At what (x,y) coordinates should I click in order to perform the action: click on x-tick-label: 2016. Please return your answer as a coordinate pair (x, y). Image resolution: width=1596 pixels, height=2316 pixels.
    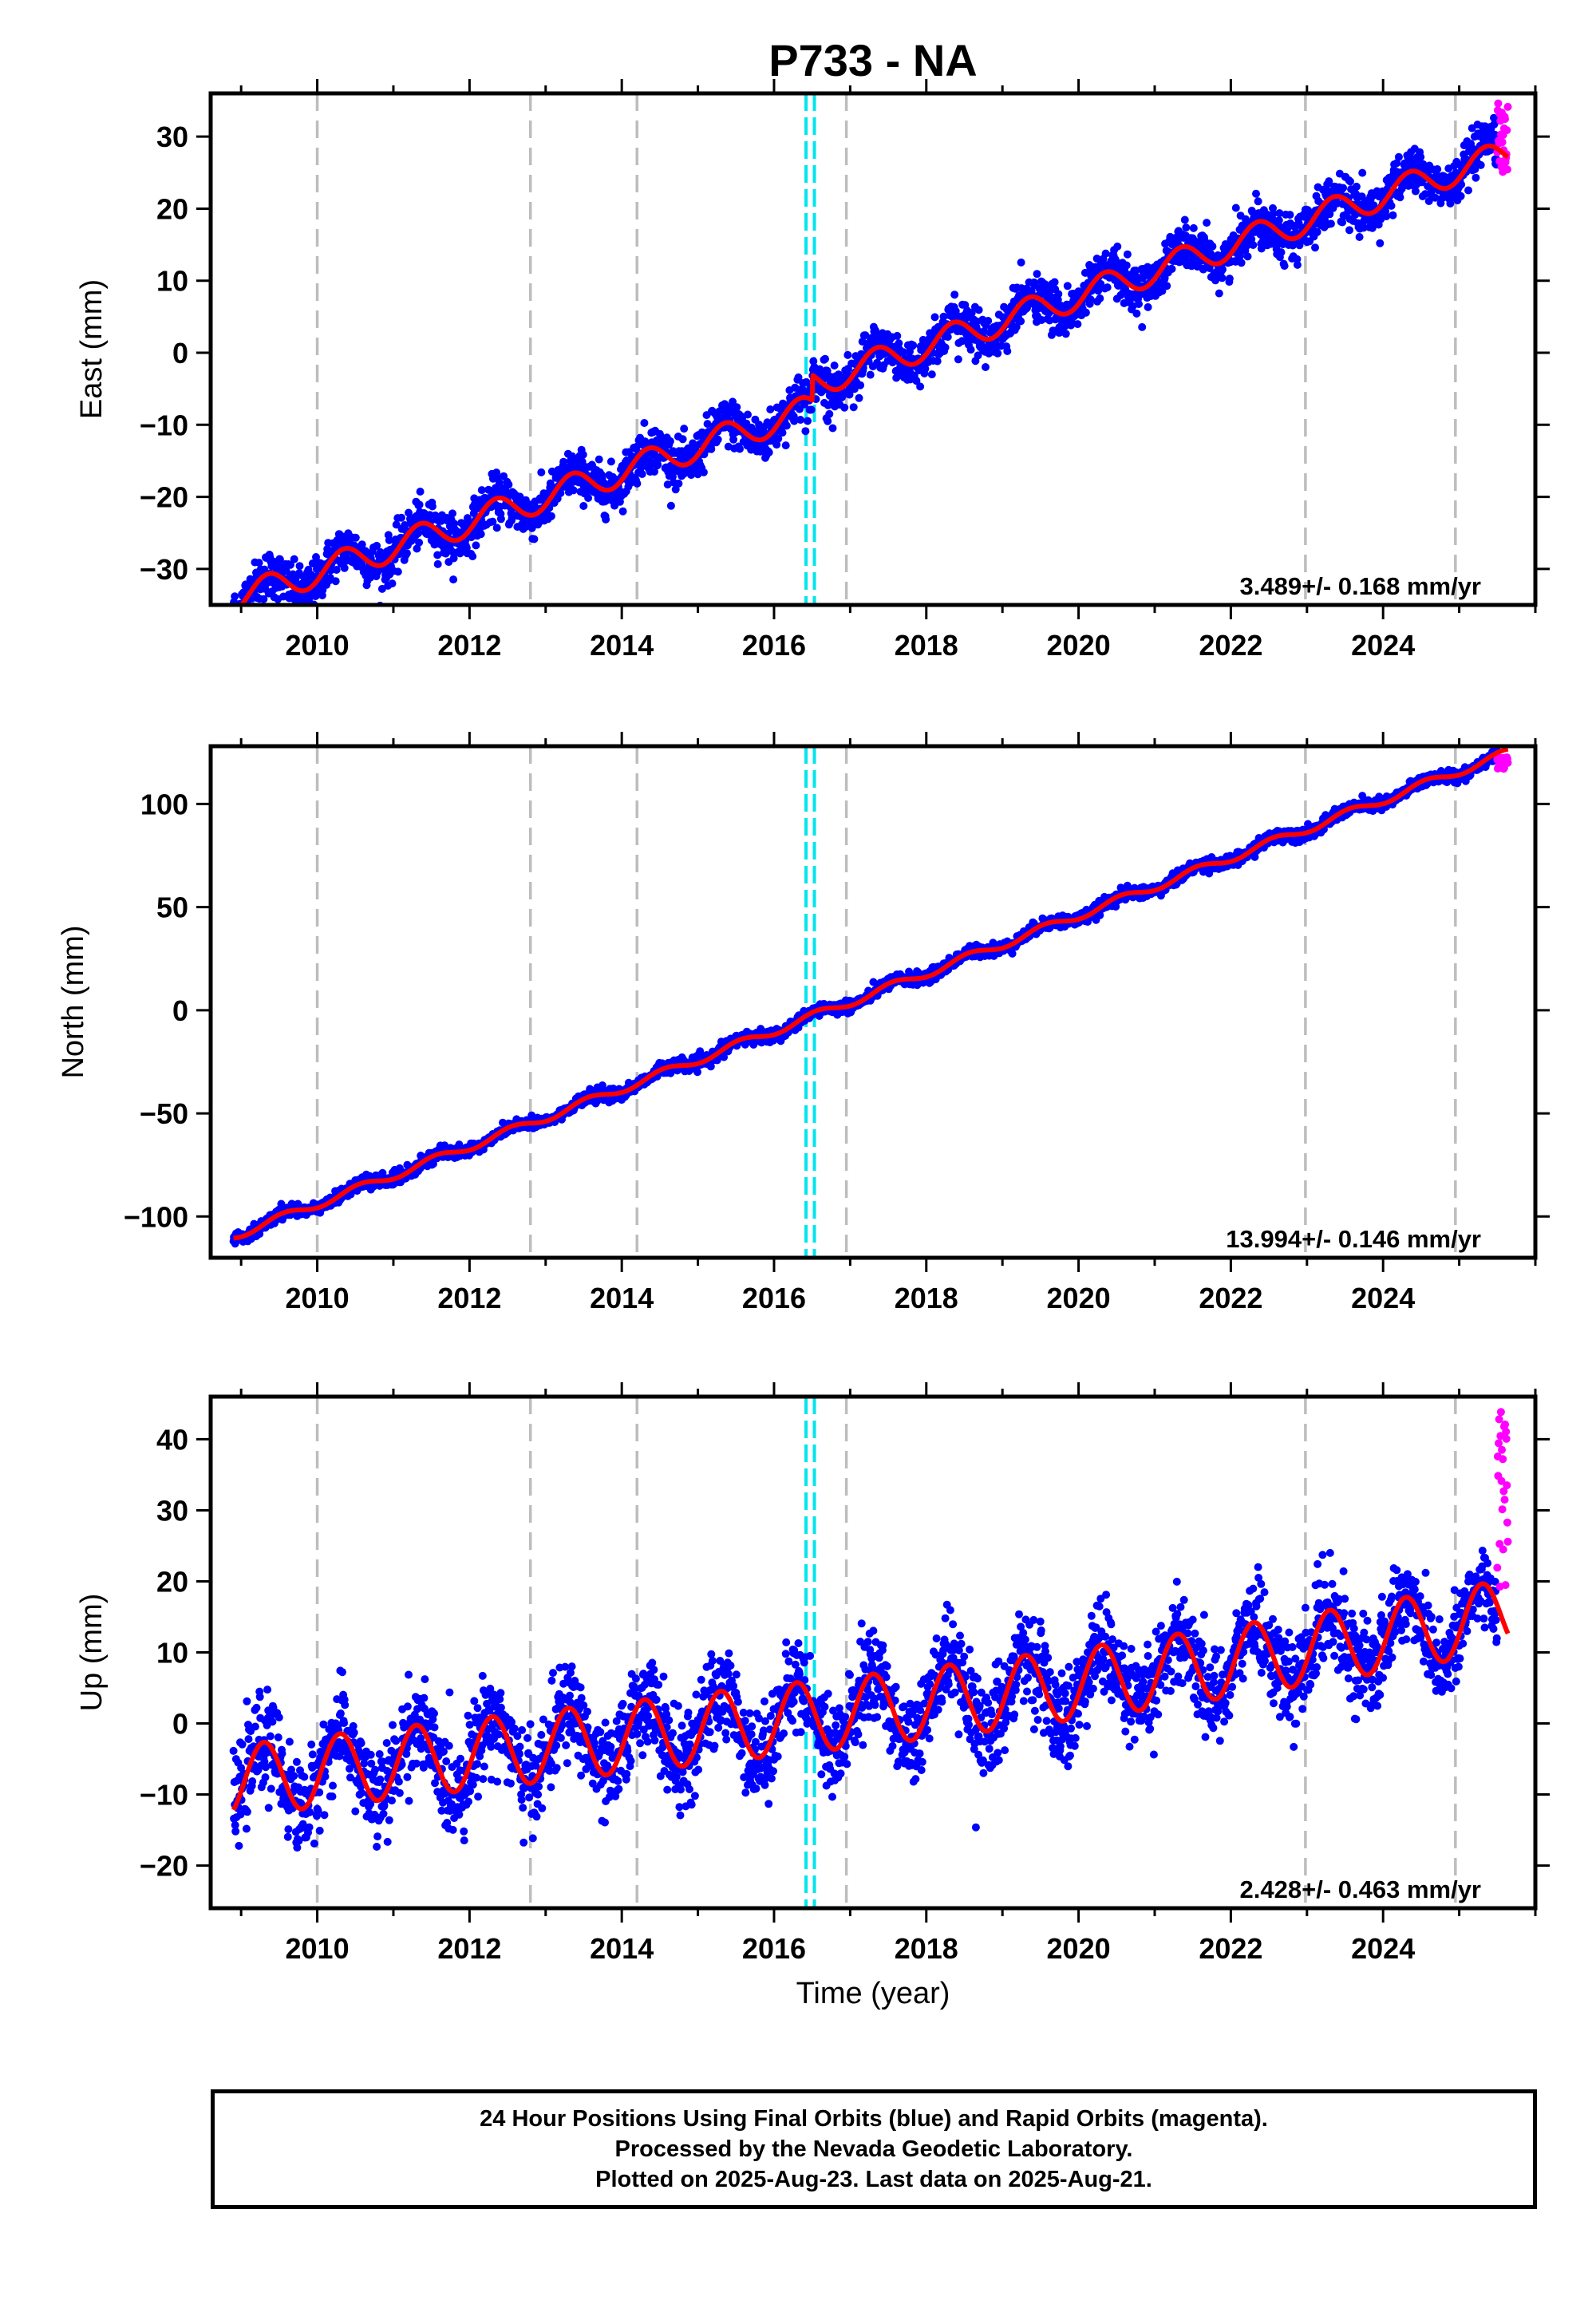
    Looking at the image, I should click on (774, 645).